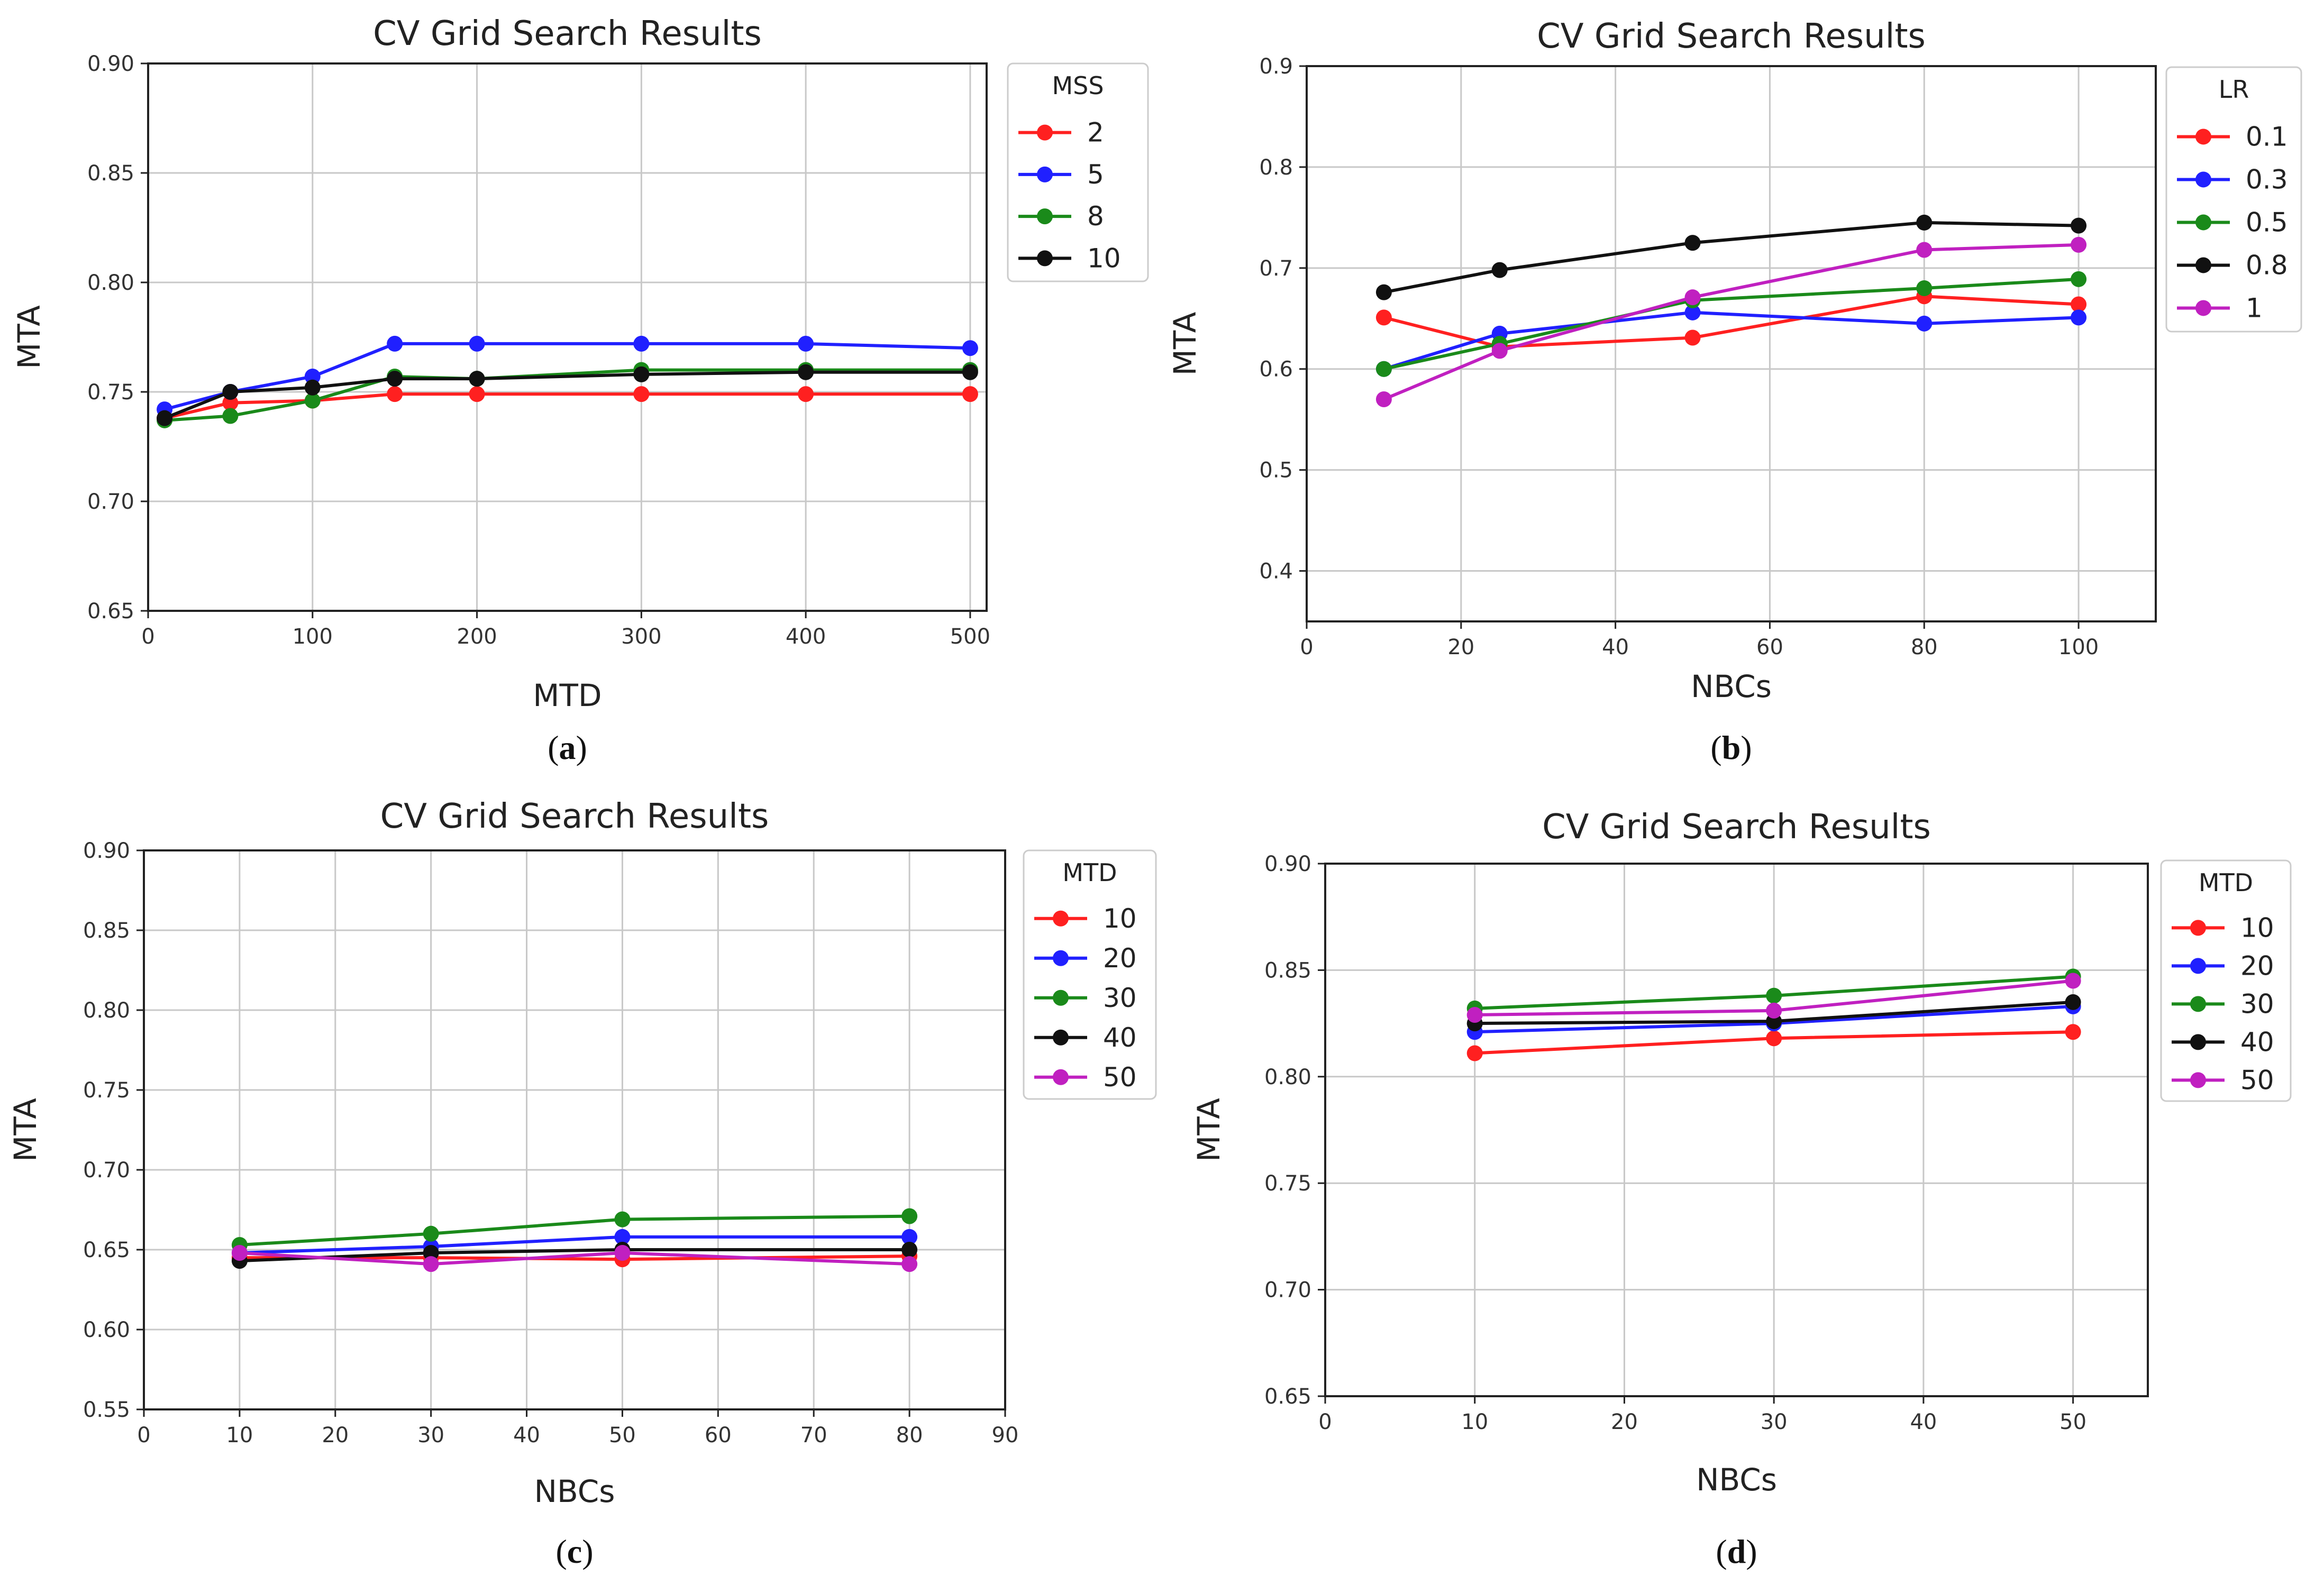  What do you see at coordinates (2267, 265) in the screenshot?
I see `legend-entry-label: 0.8` at bounding box center [2267, 265].